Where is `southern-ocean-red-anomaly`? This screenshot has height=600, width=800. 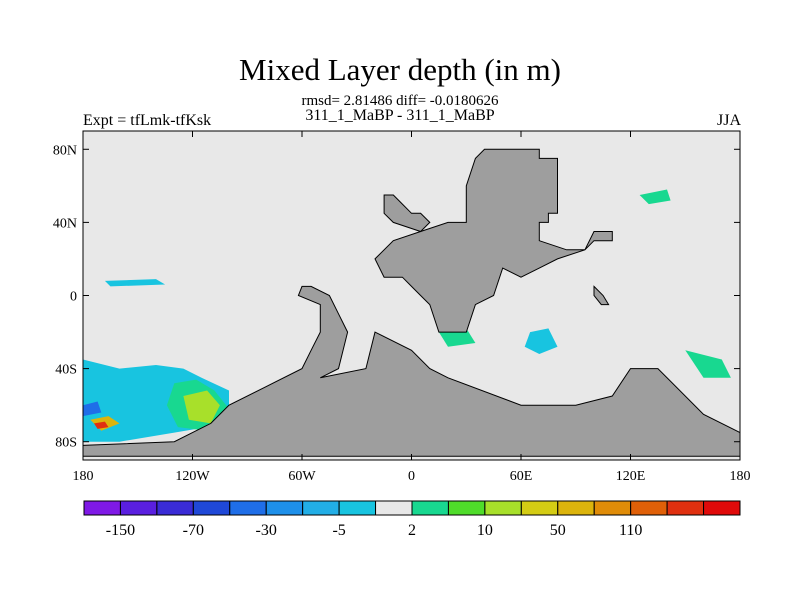
southern-ocean-red-anomaly is located at coordinates (101, 425).